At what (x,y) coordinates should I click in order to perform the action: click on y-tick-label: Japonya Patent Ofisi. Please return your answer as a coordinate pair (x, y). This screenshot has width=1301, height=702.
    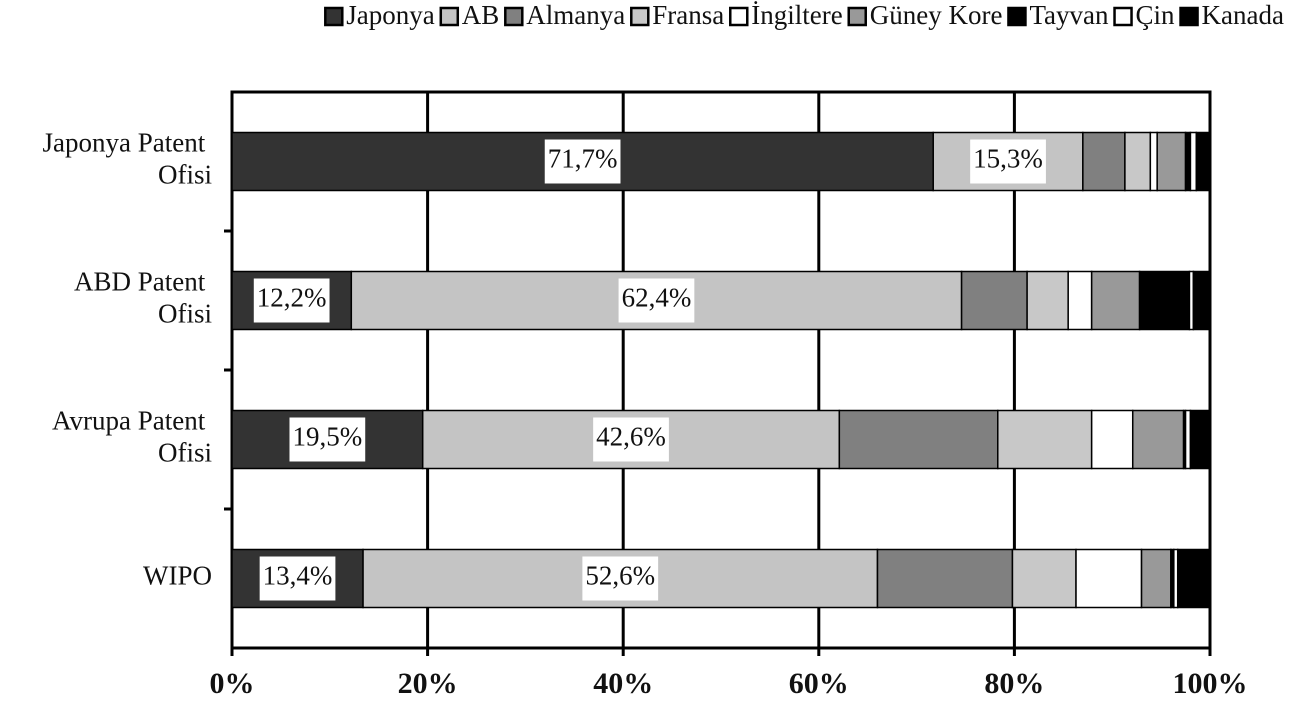
    Looking at the image, I should click on (127, 159).